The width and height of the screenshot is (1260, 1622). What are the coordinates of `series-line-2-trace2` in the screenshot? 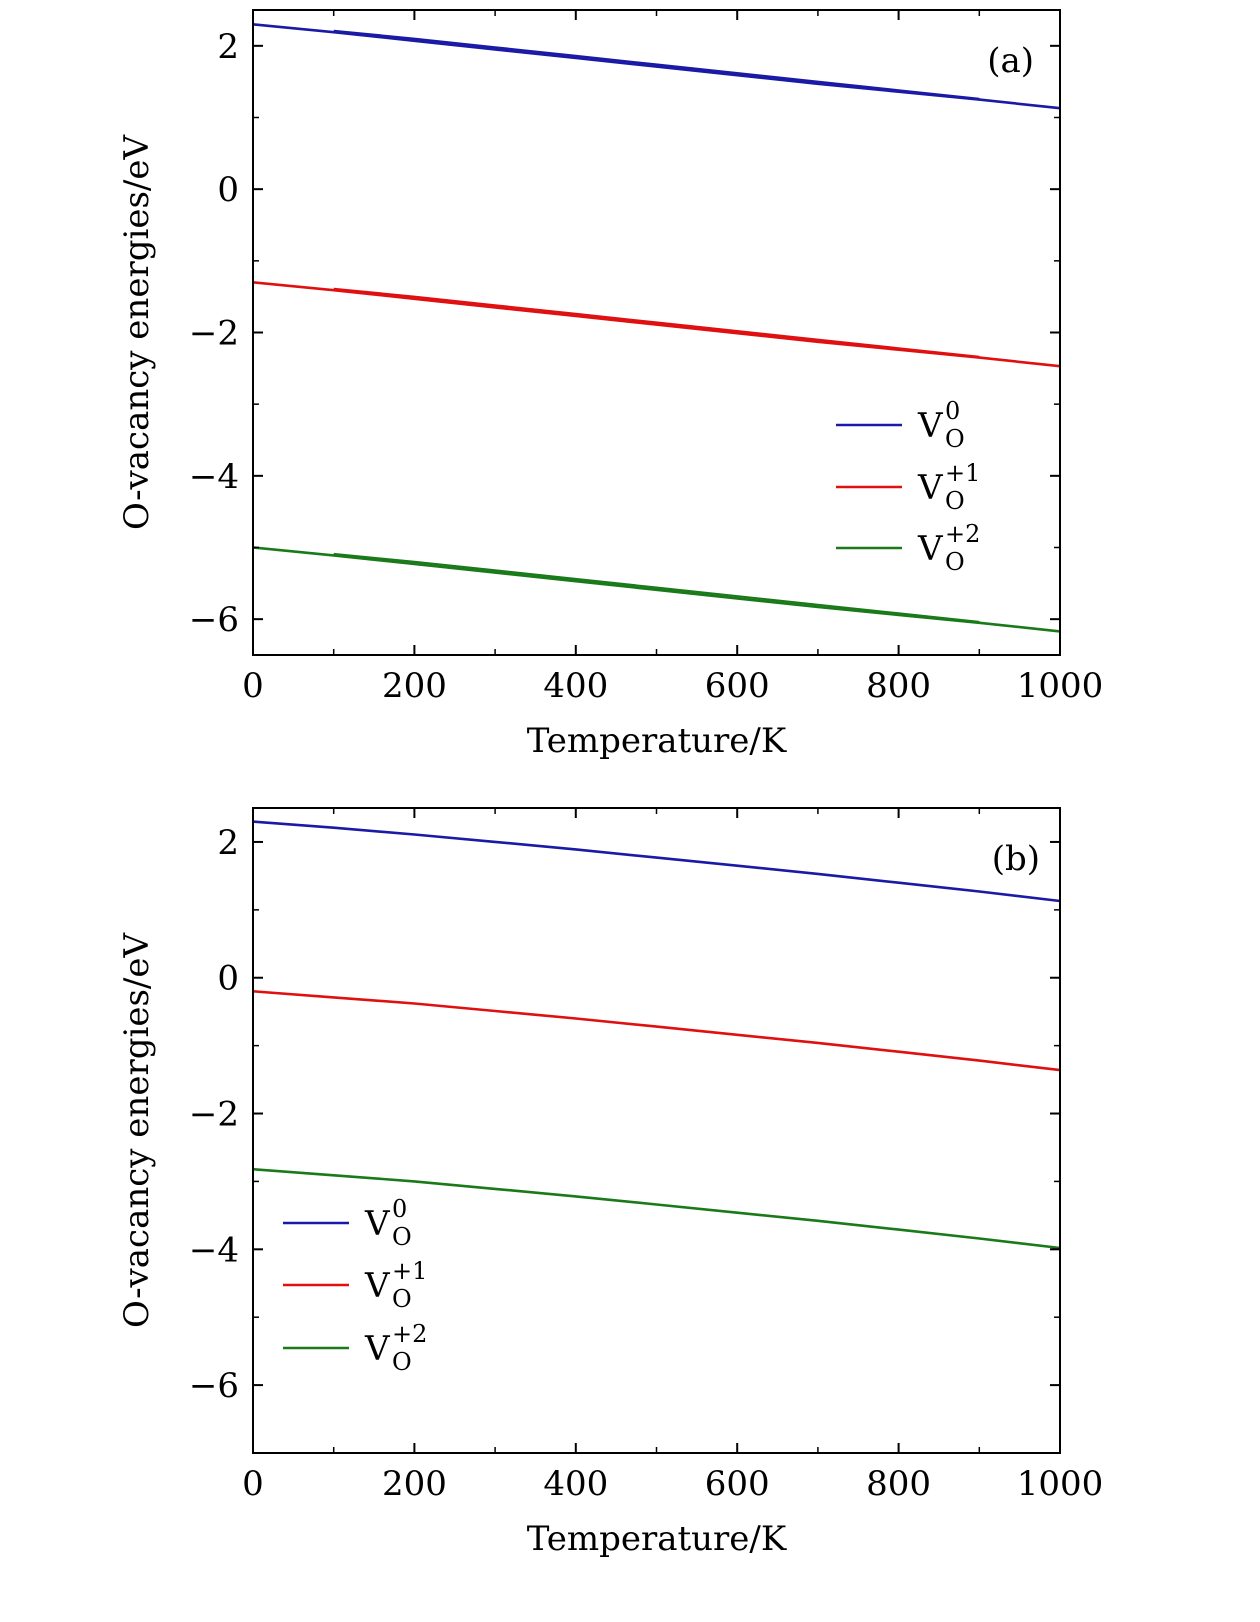 It's located at (656, 588).